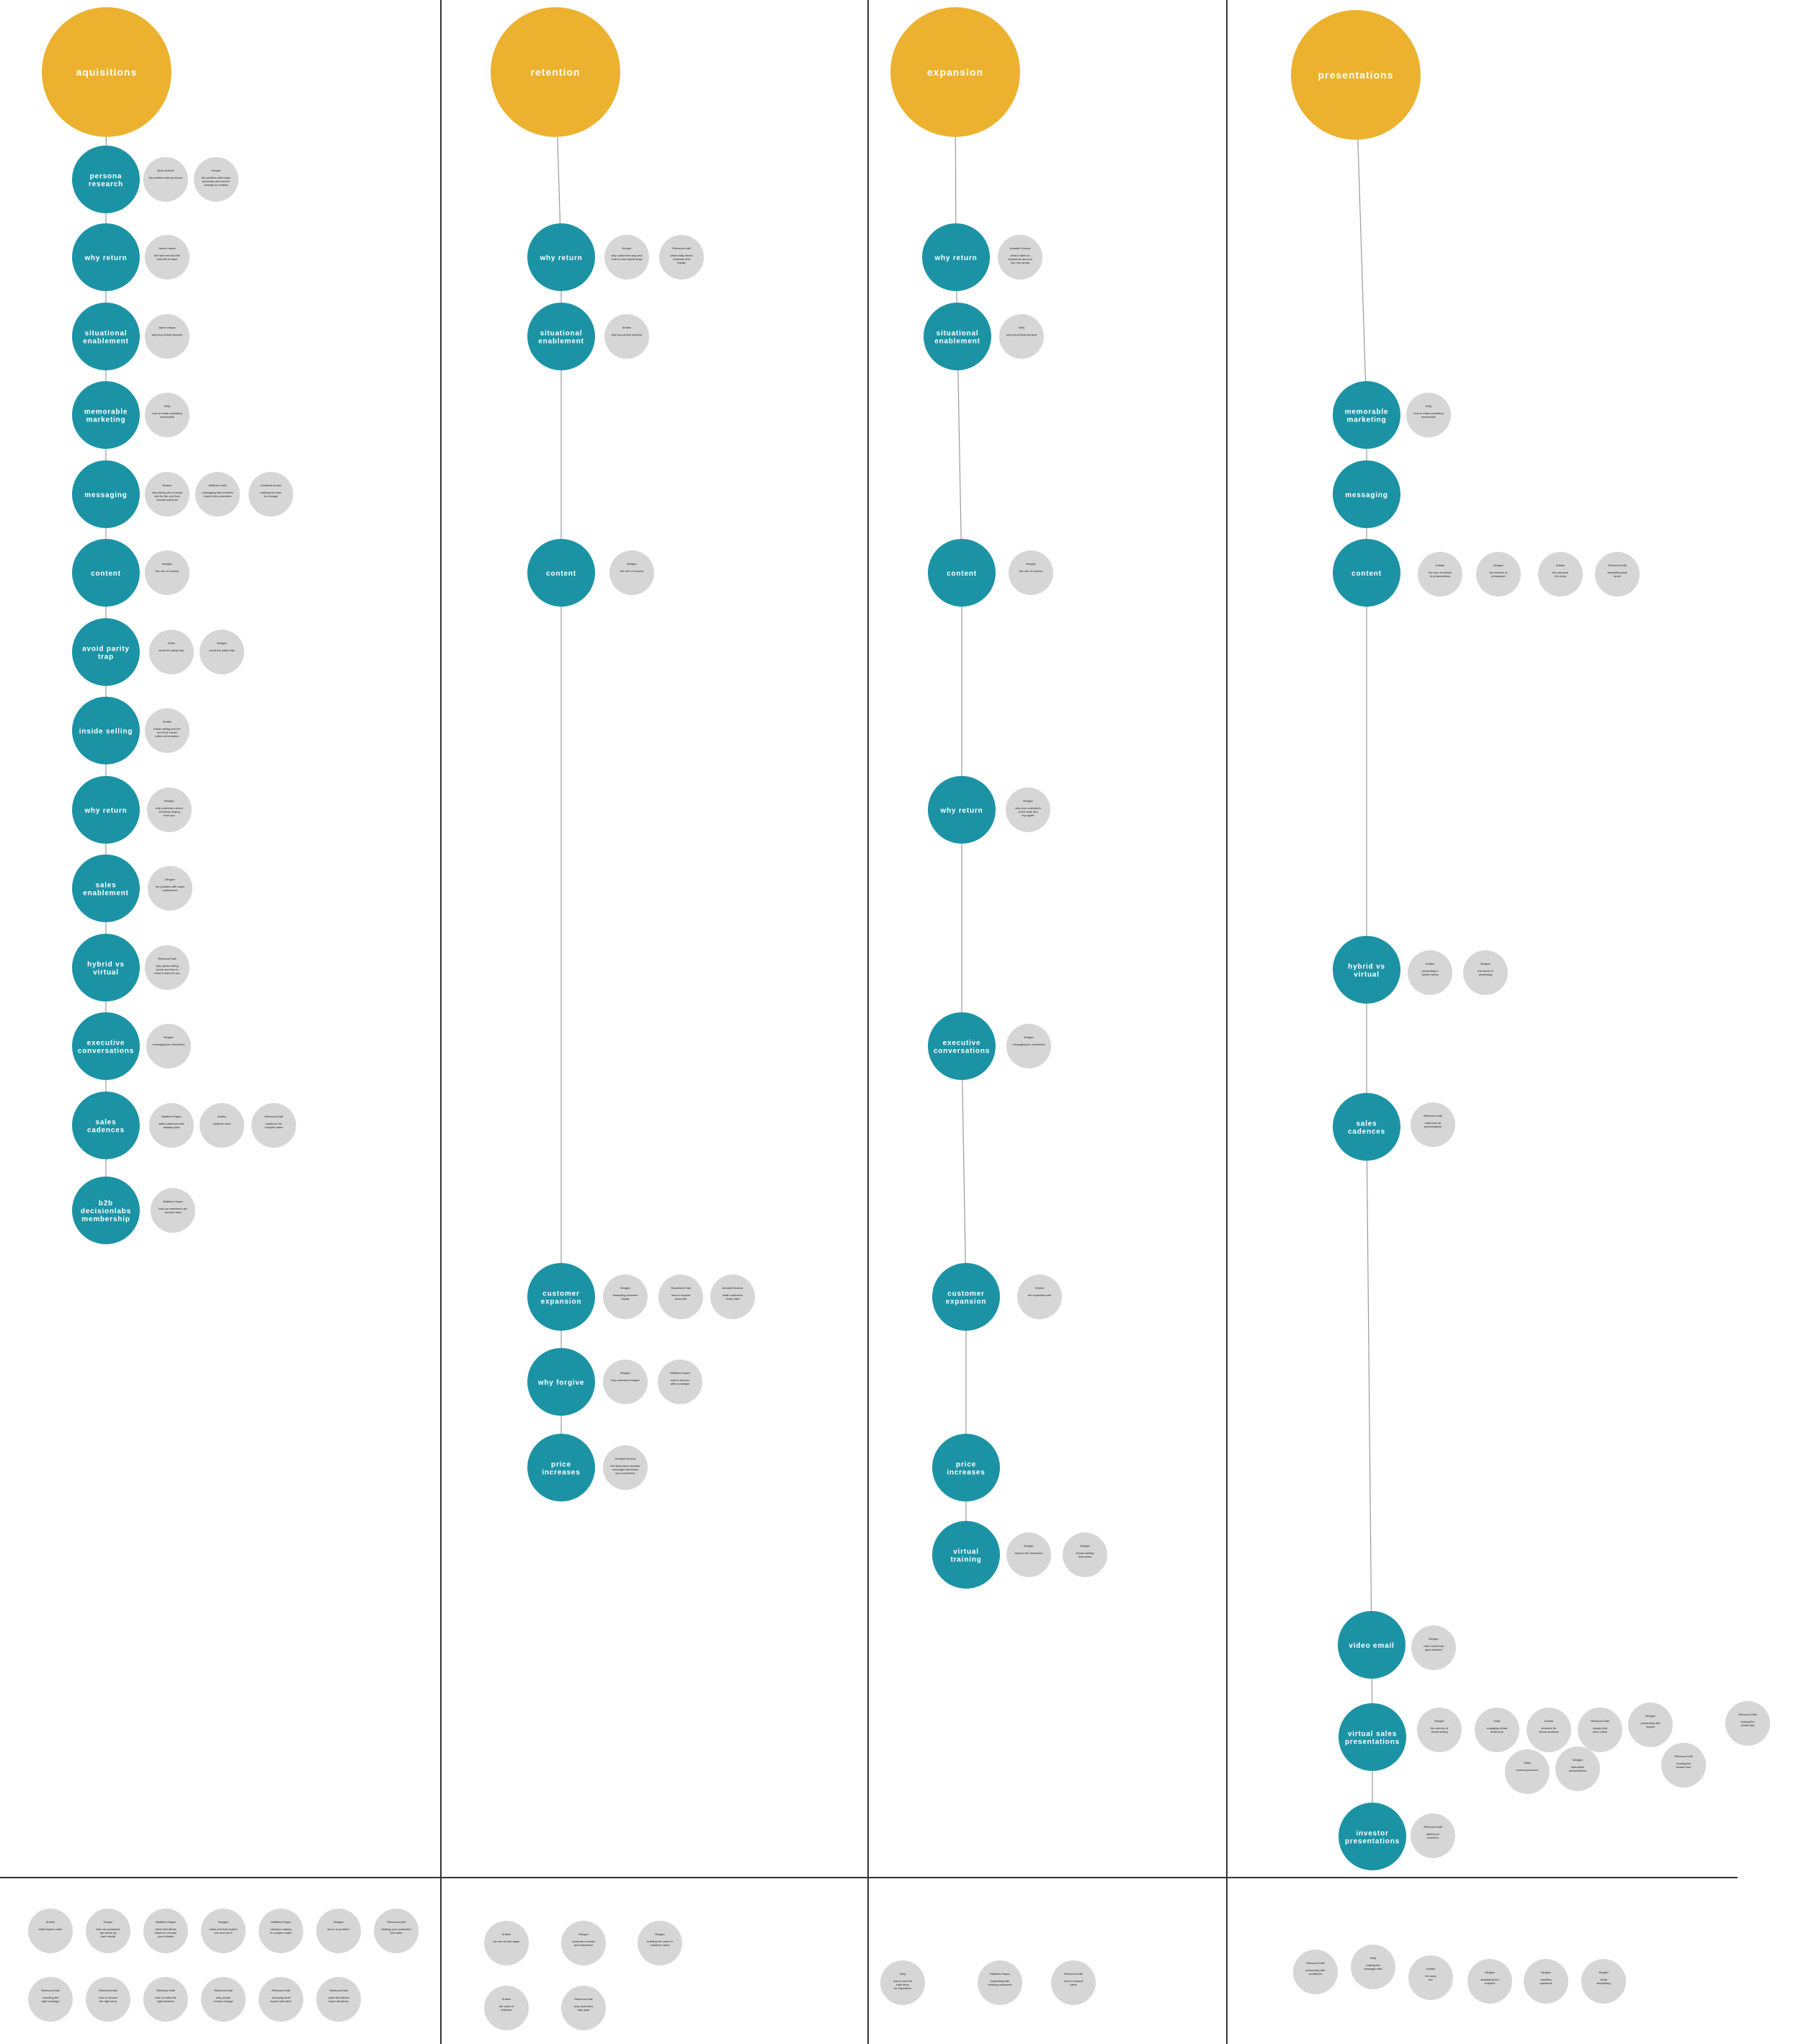 Image resolution: width=1801 pixels, height=2044 pixels. What do you see at coordinates (339, 1931) in the screenshot?
I see `note-bubble-aquisitions-bottom-5: Morgan we've no problem` at bounding box center [339, 1931].